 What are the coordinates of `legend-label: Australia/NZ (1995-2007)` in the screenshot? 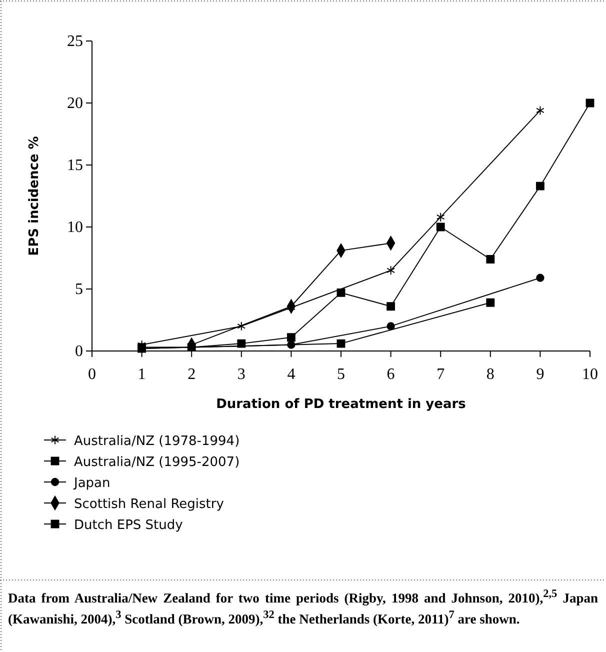 It's located at (157, 462).